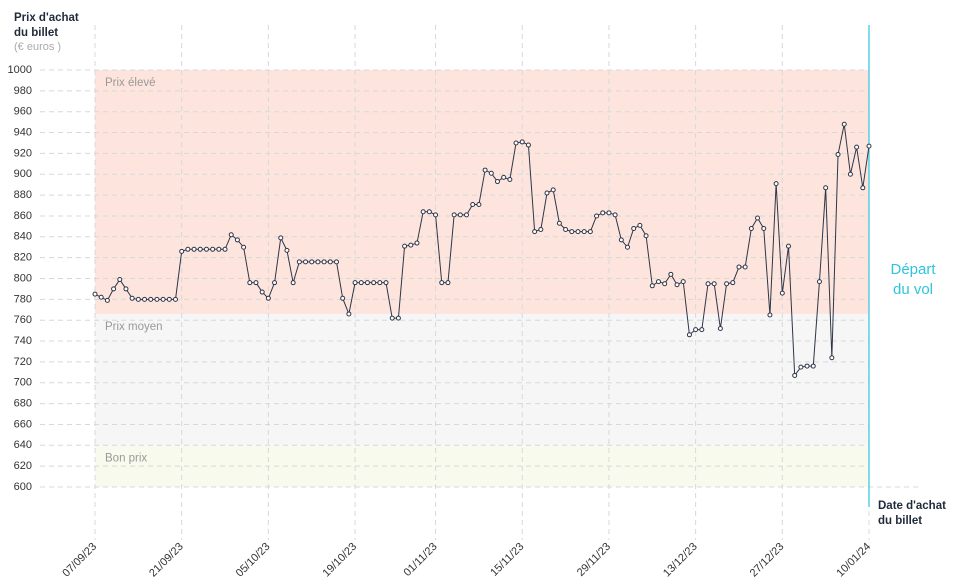 The image size is (958, 585). Describe the element at coordinates (339, 560) in the screenshot. I see `x-tick-label: 19/10/23` at that location.